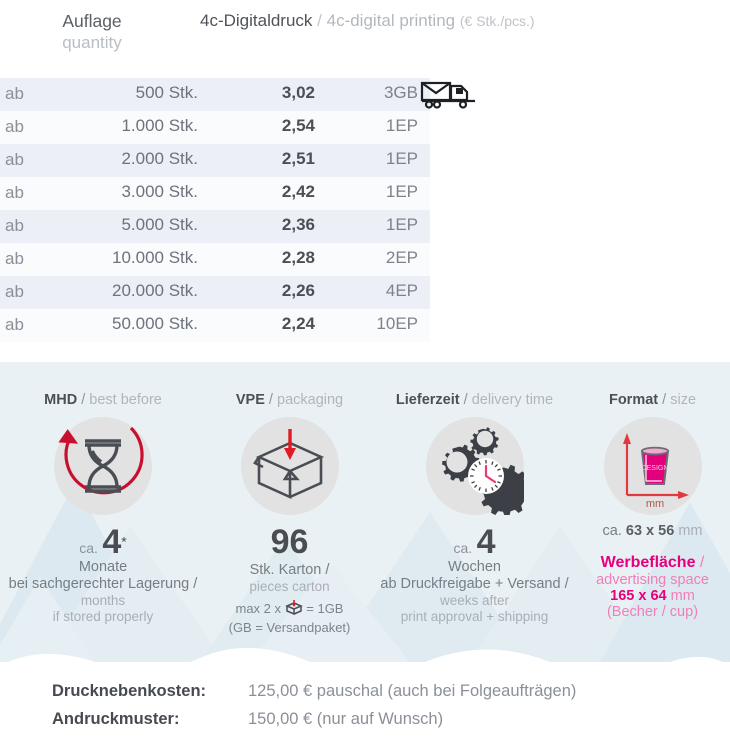 This screenshot has height=755, width=730. I want to click on format-size-unit: mm, so click(690, 531).